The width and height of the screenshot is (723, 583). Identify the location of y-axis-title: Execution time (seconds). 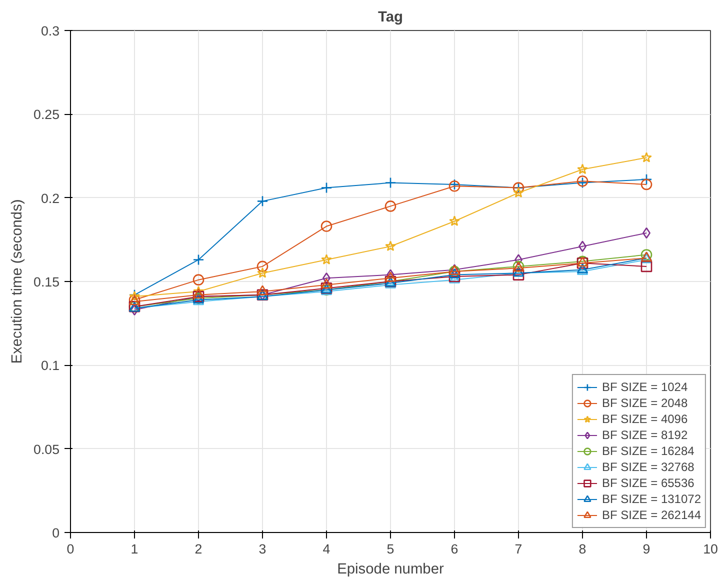
(18, 281).